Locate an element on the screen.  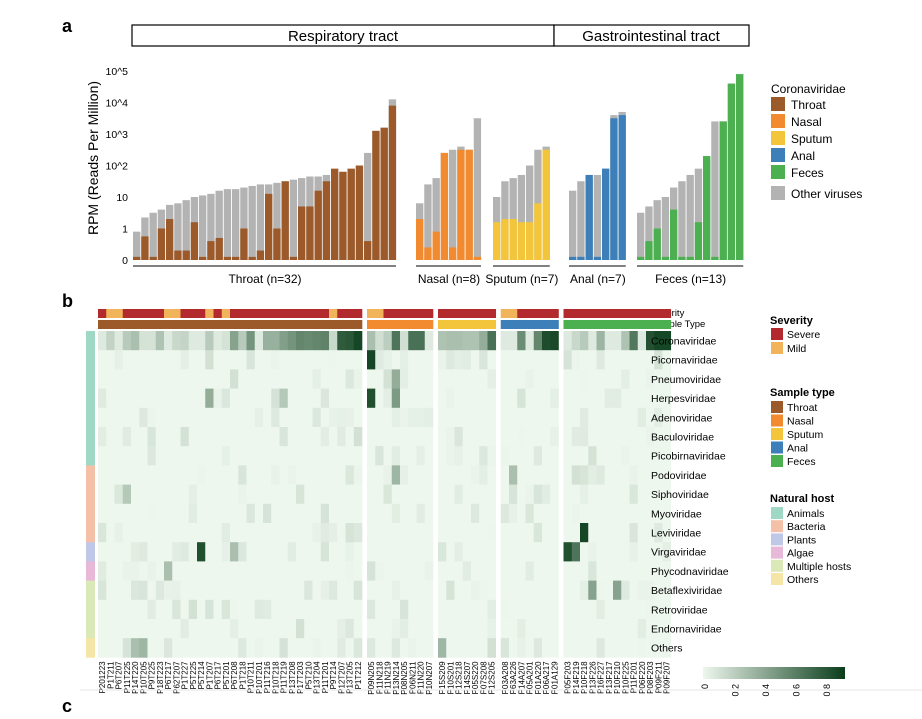
legend-label: Animals is located at coordinates (805, 514).